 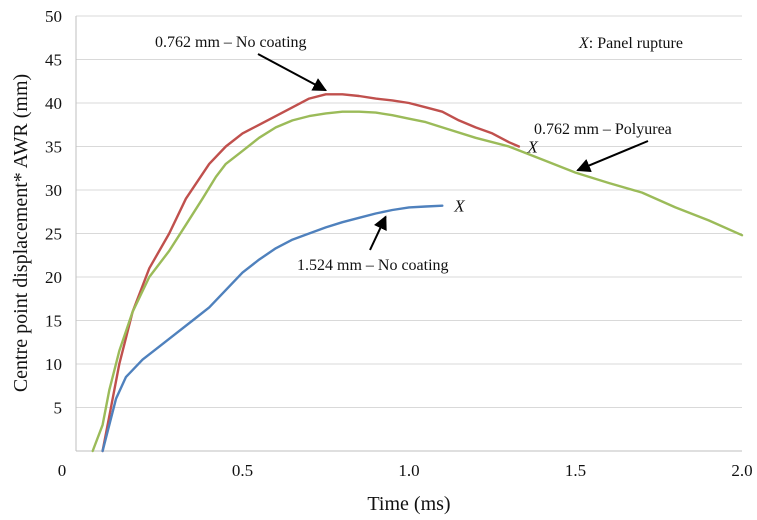 I want to click on y-tick-label: 25, so click(x=53, y=234).